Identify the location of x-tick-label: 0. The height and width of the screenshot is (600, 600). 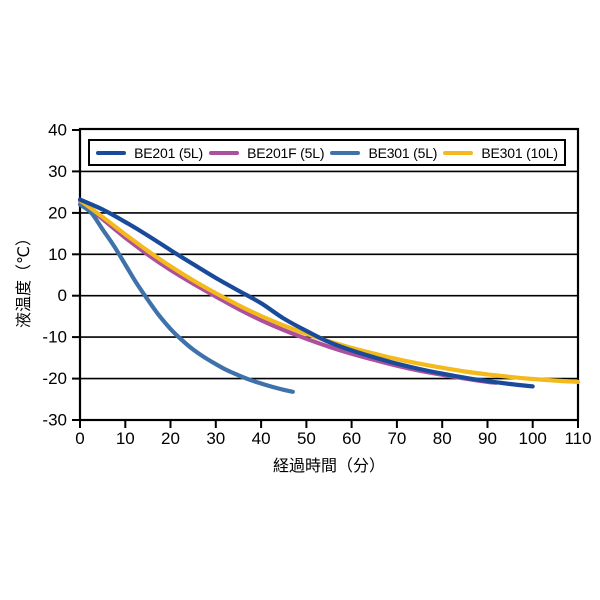
(79, 438).